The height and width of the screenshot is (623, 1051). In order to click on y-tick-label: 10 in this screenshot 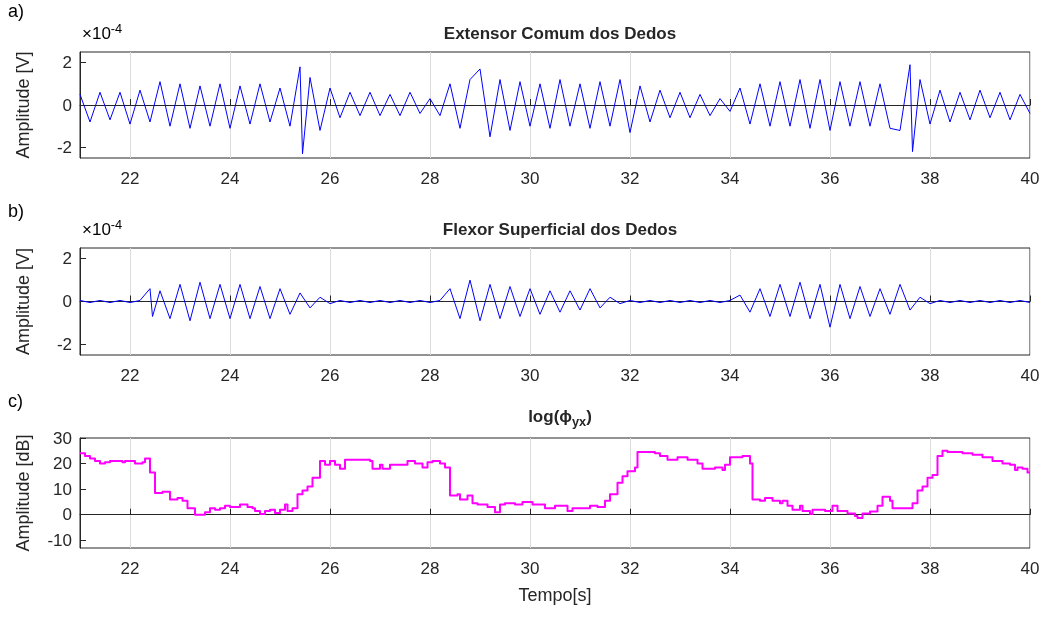, I will do `click(62, 489)`.